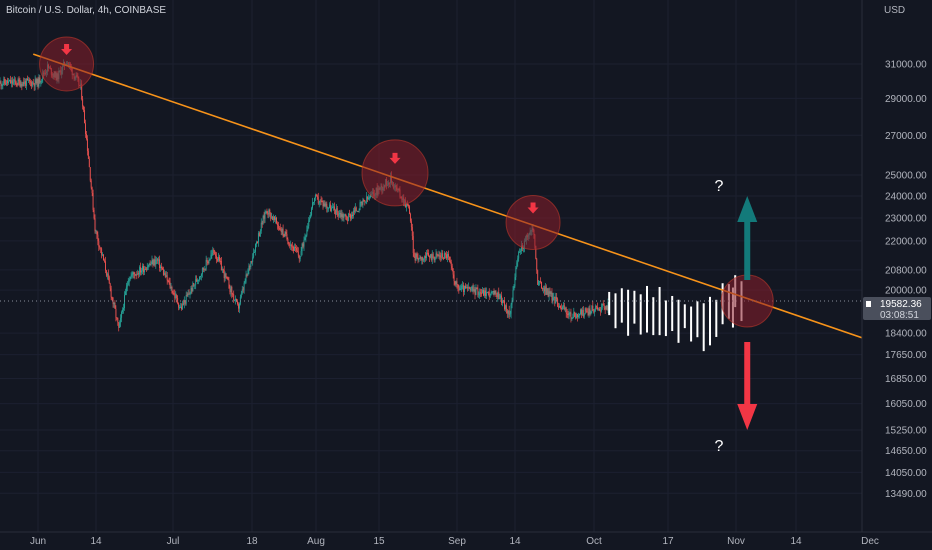 The image size is (932, 550). Describe the element at coordinates (395, 158) in the screenshot. I see `arrow-down-icon` at that location.